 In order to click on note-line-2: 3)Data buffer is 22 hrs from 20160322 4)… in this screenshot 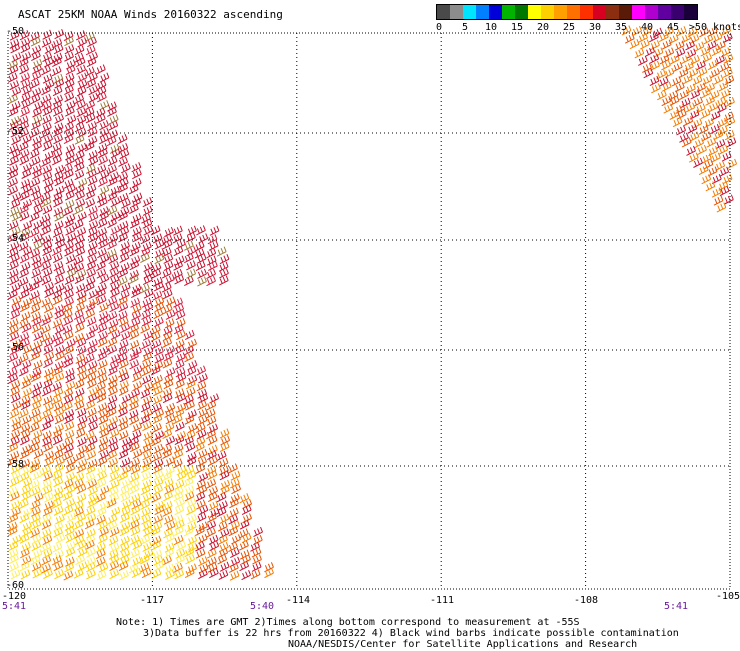, I will do `click(411, 633)`.